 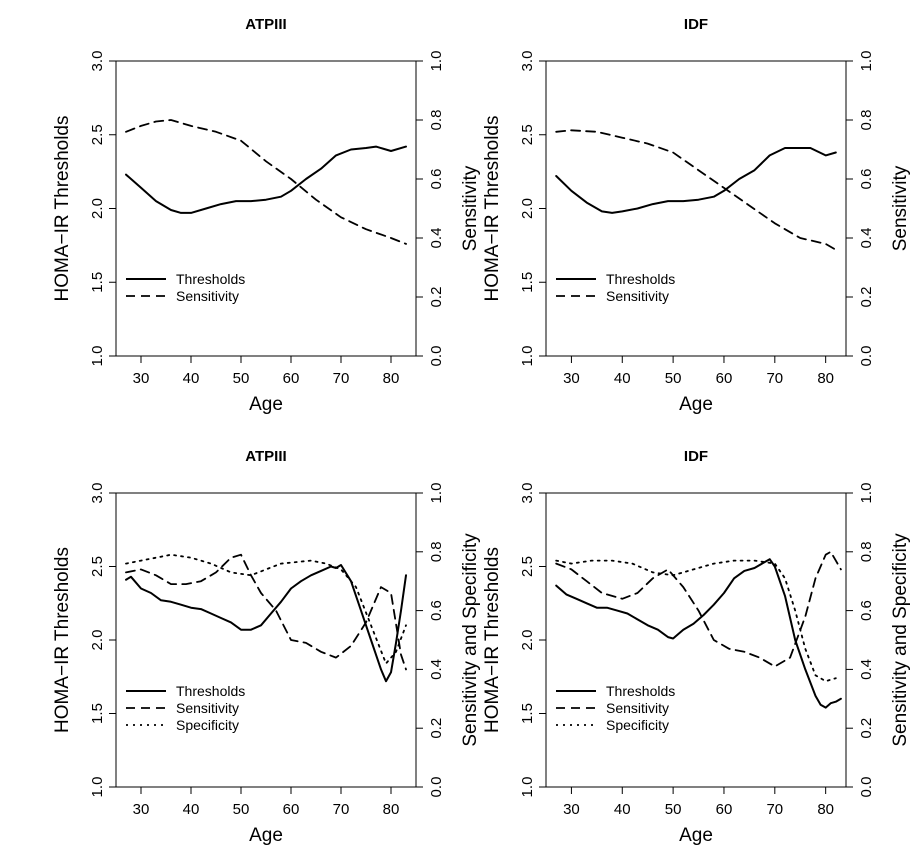 What do you see at coordinates (265, 456) in the screenshot?
I see `chart-title: ATPIII` at bounding box center [265, 456].